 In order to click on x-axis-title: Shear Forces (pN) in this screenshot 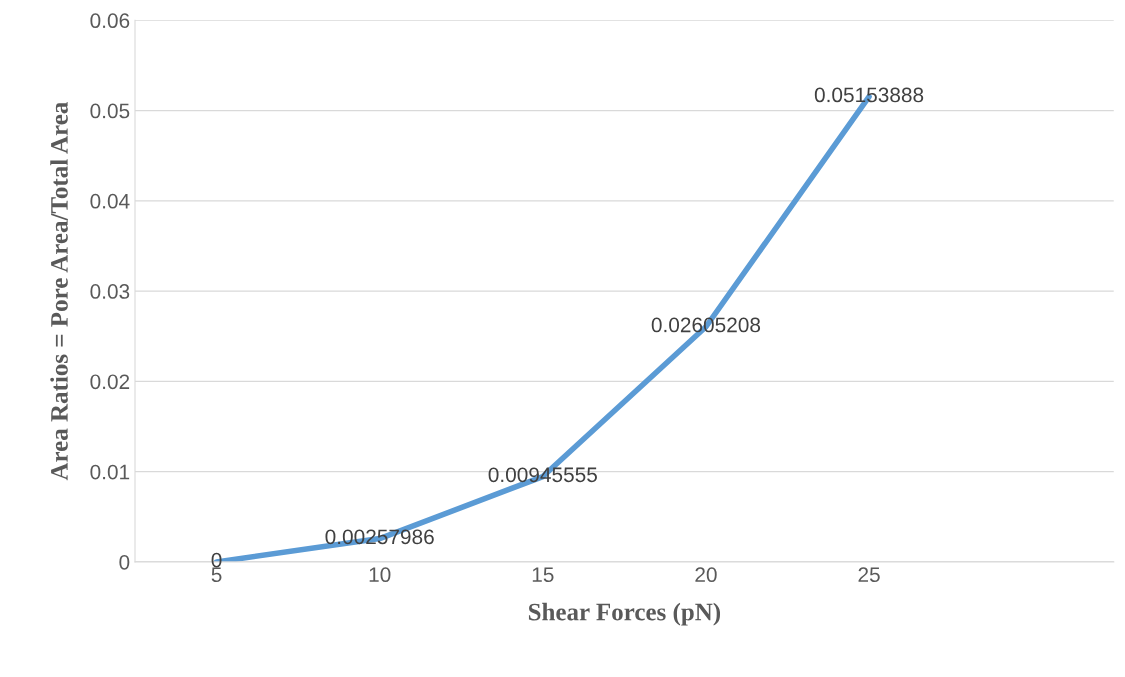, I will do `click(624, 614)`.